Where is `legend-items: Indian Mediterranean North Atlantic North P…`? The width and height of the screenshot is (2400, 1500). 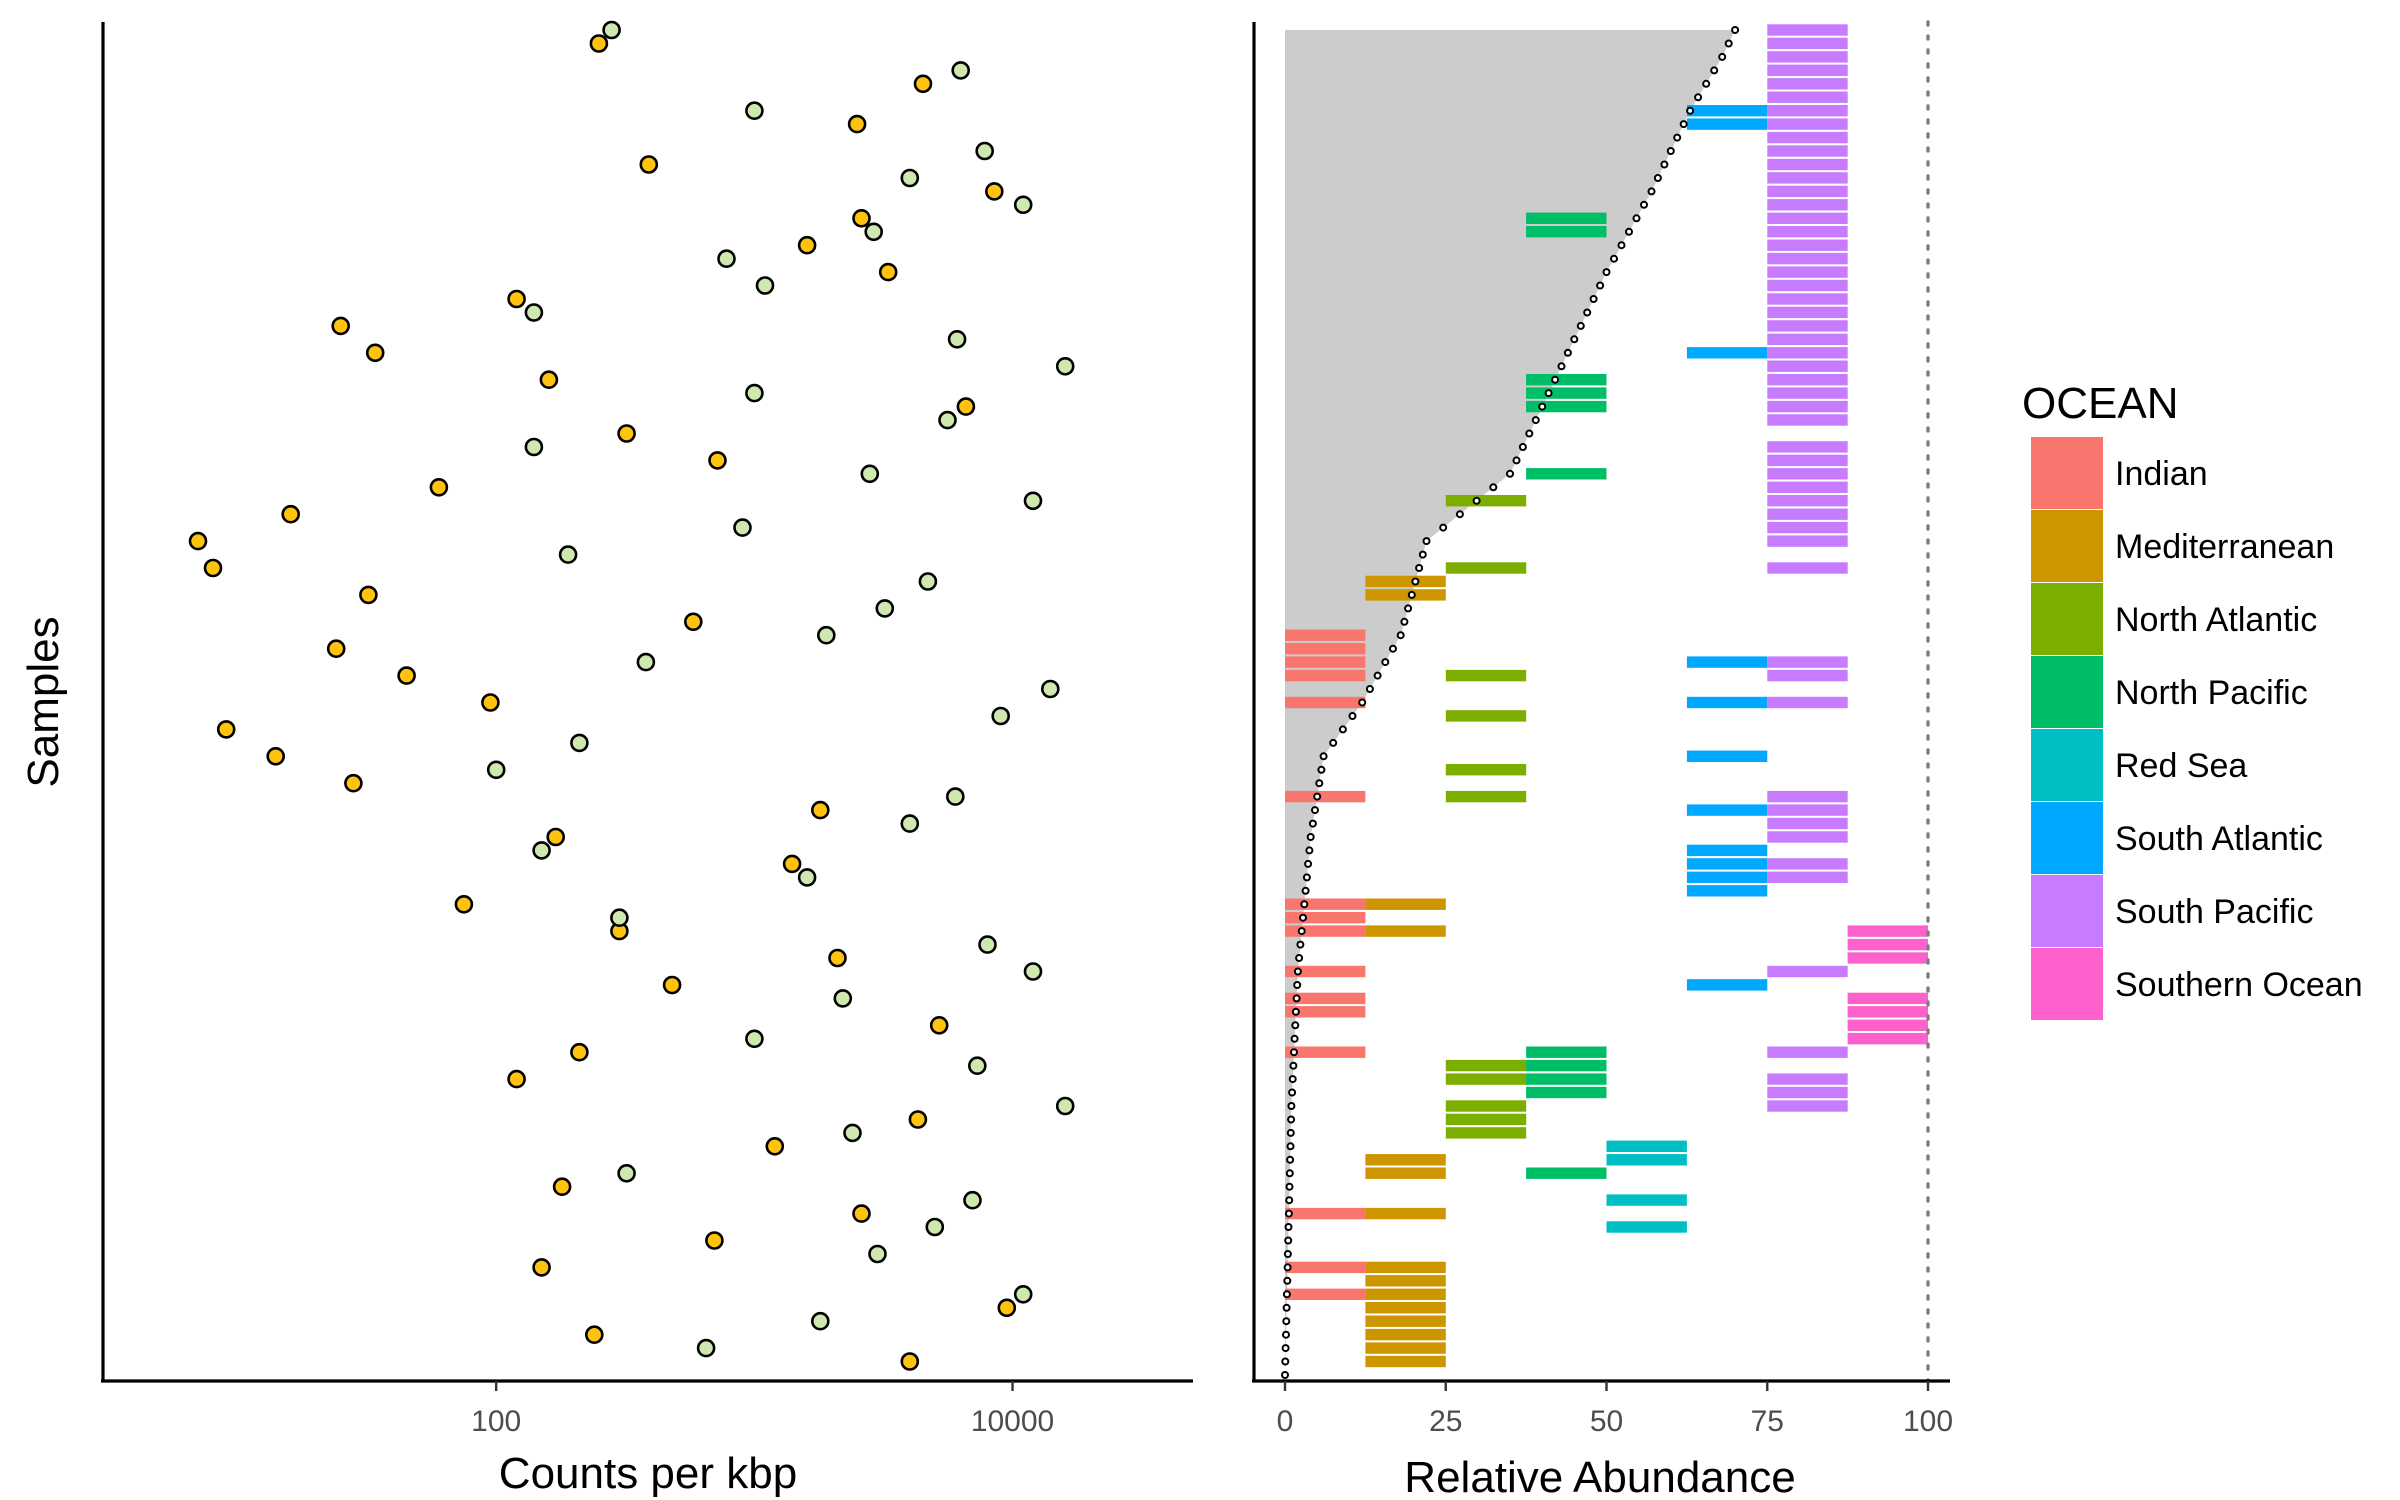
legend-items: Indian Mediterranean North Atlantic North P… is located at coordinates (2197, 728).